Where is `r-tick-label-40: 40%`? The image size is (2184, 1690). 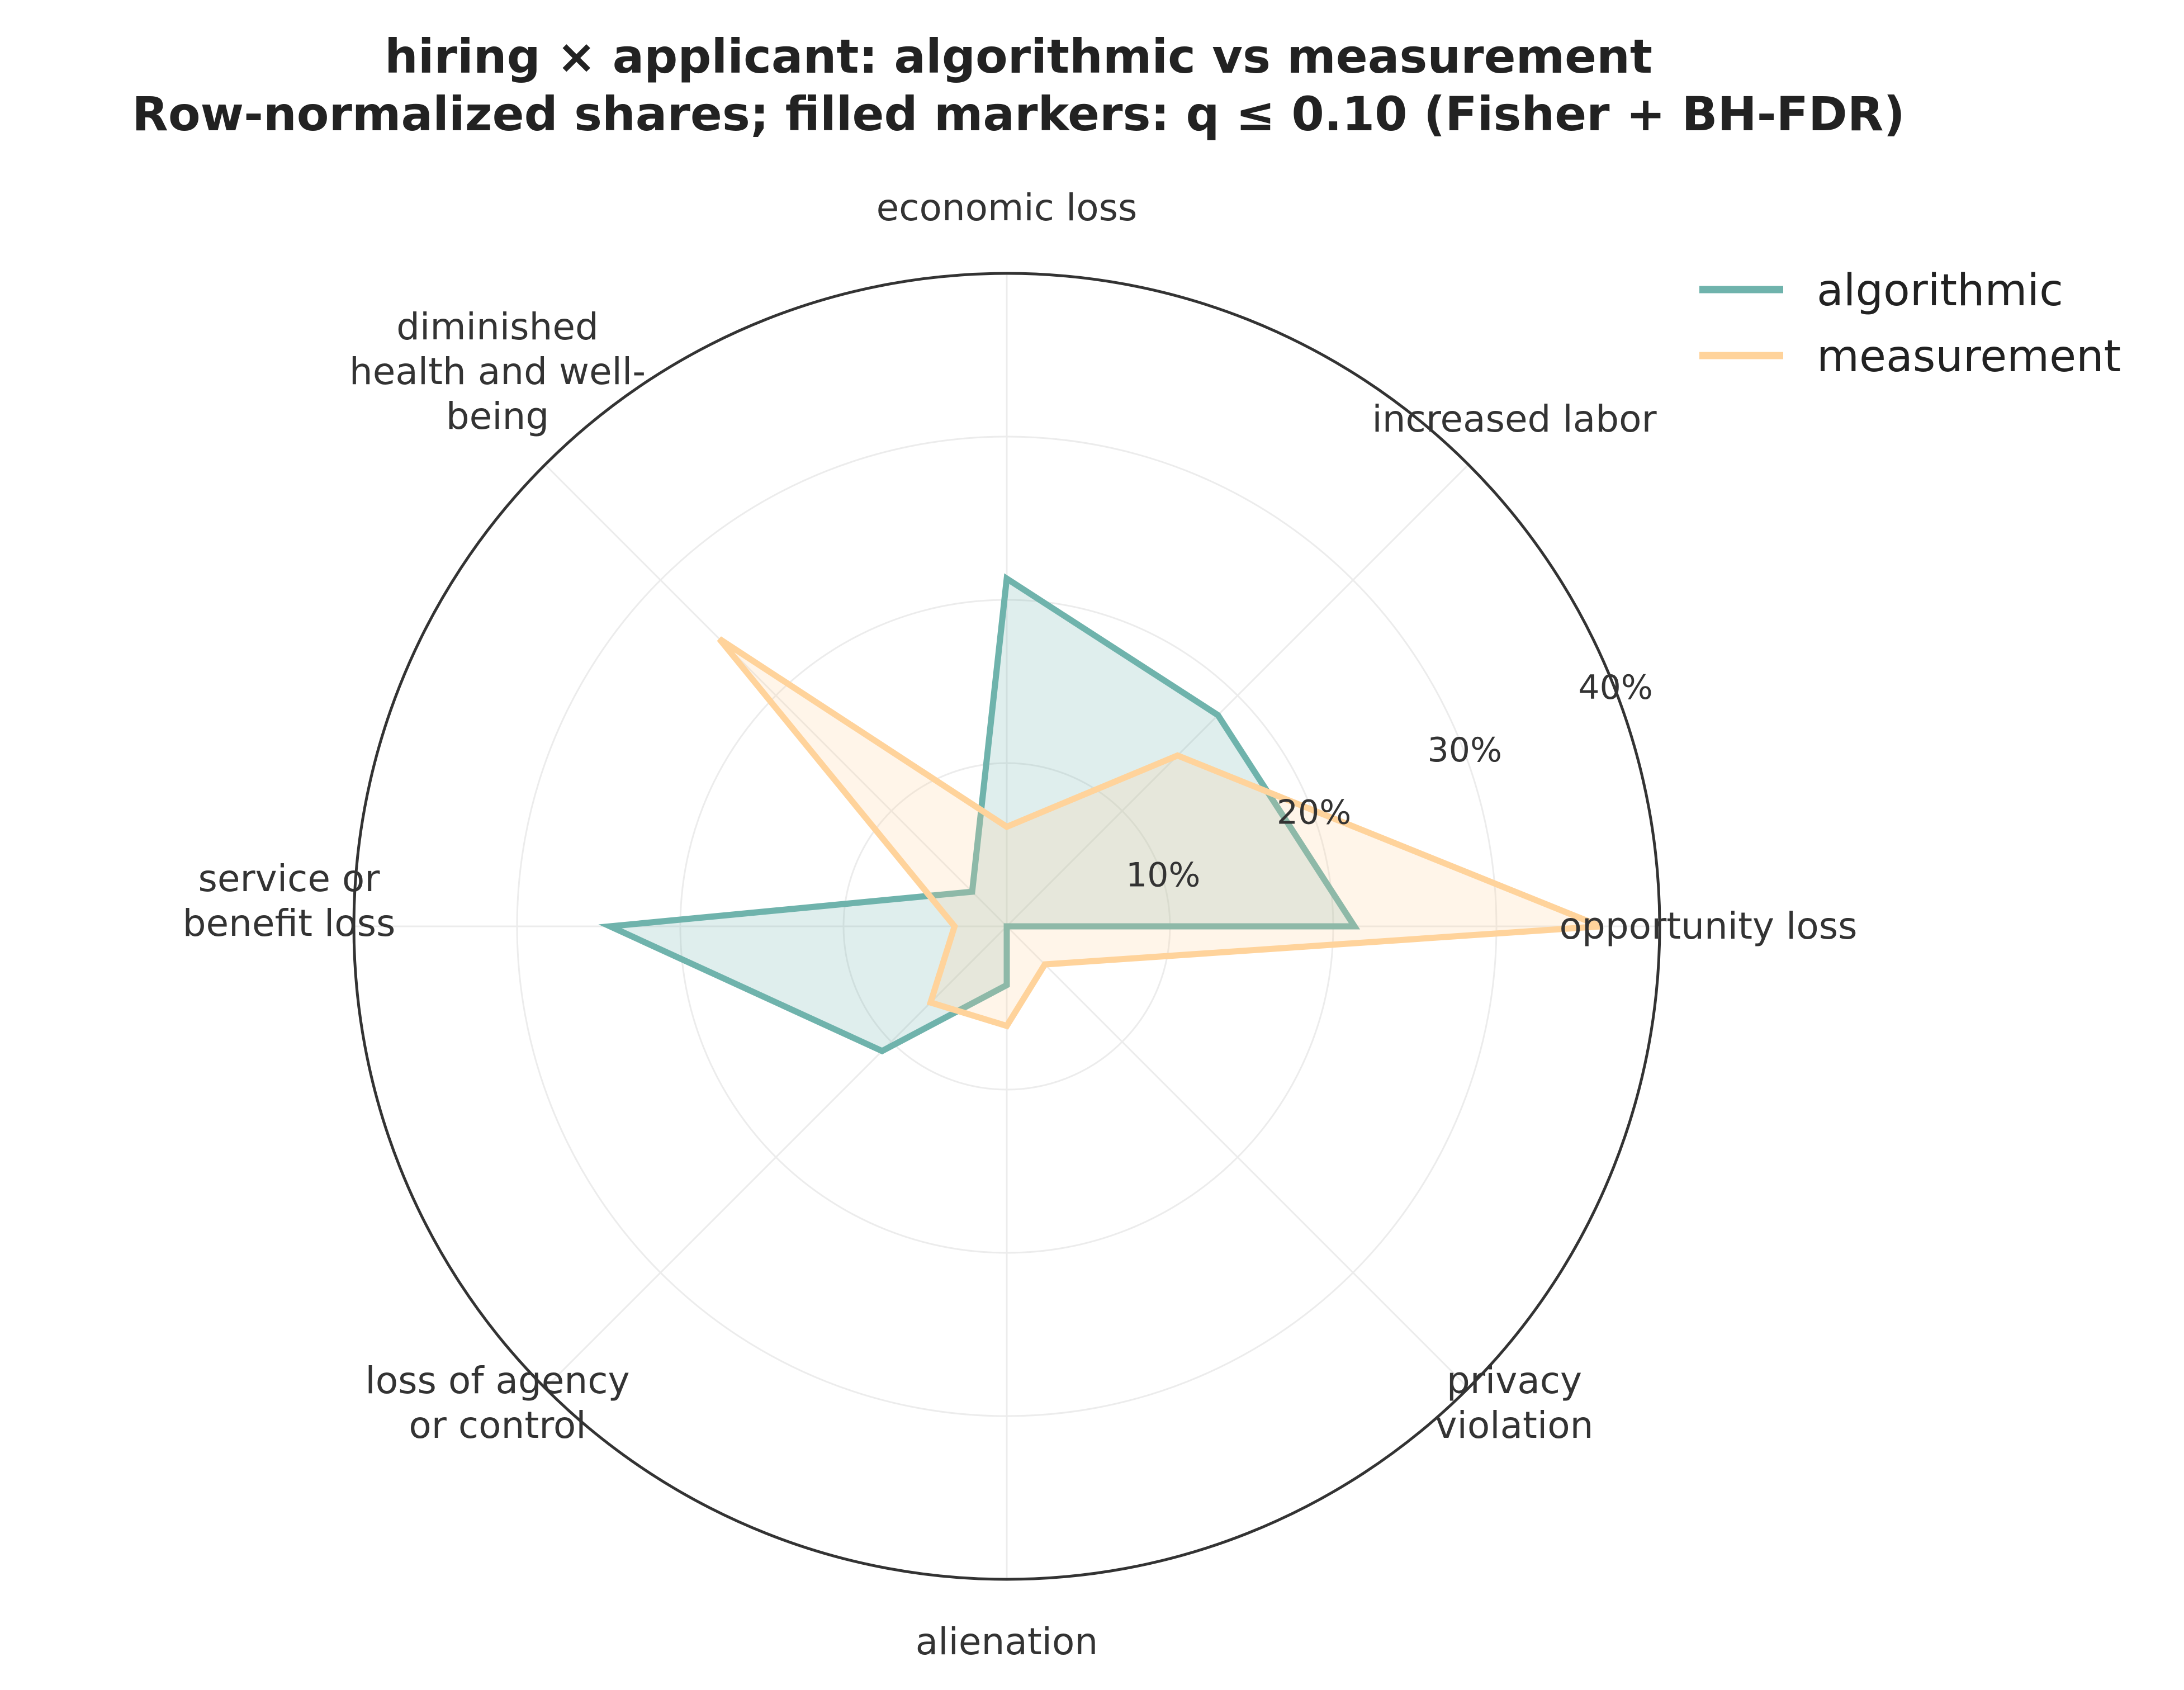 r-tick-label-40: 40% is located at coordinates (1615, 687).